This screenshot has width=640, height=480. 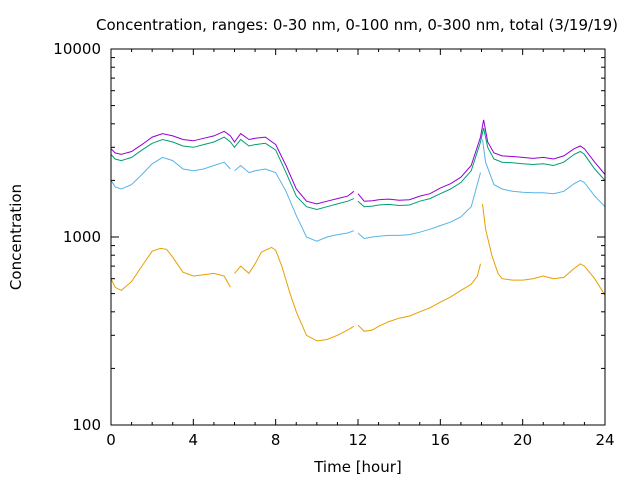 What do you see at coordinates (194, 440) in the screenshot?
I see `x-tick-label: 4` at bounding box center [194, 440].